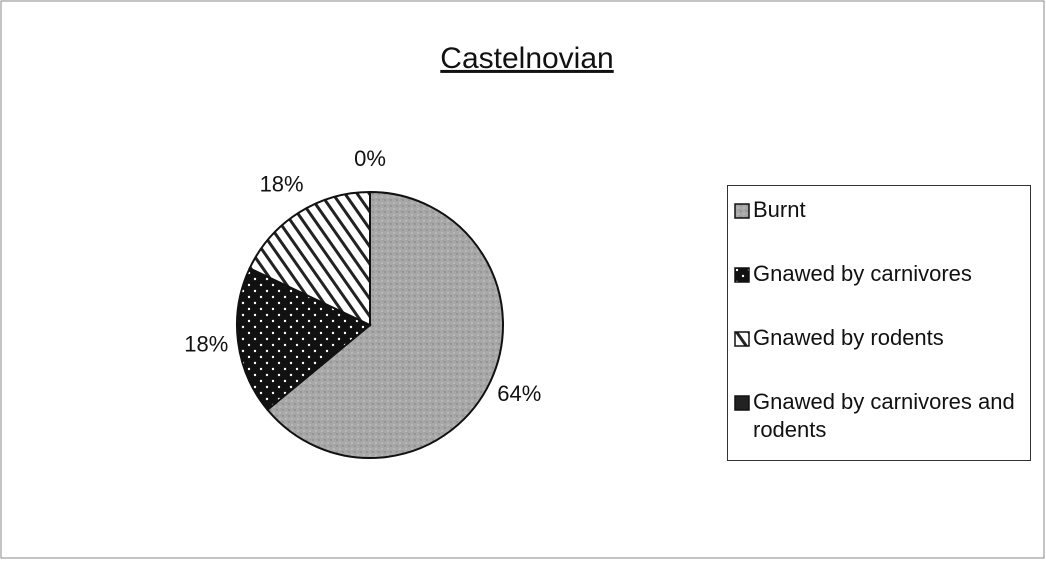 This screenshot has height=565, width=1046. Describe the element at coordinates (884, 415) in the screenshot. I see `legend-label: Gnawed by carnivores and rodents` at that location.